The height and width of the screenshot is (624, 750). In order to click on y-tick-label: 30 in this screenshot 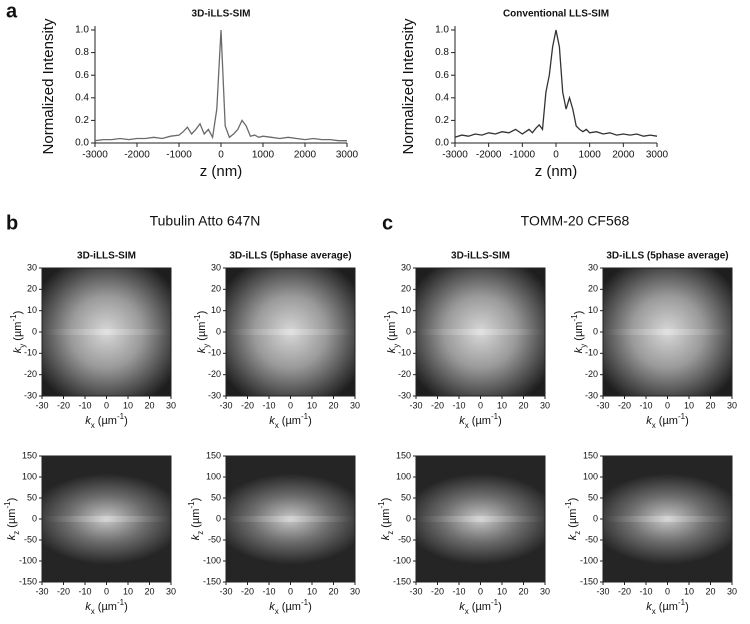, I will do `click(32, 267)`.